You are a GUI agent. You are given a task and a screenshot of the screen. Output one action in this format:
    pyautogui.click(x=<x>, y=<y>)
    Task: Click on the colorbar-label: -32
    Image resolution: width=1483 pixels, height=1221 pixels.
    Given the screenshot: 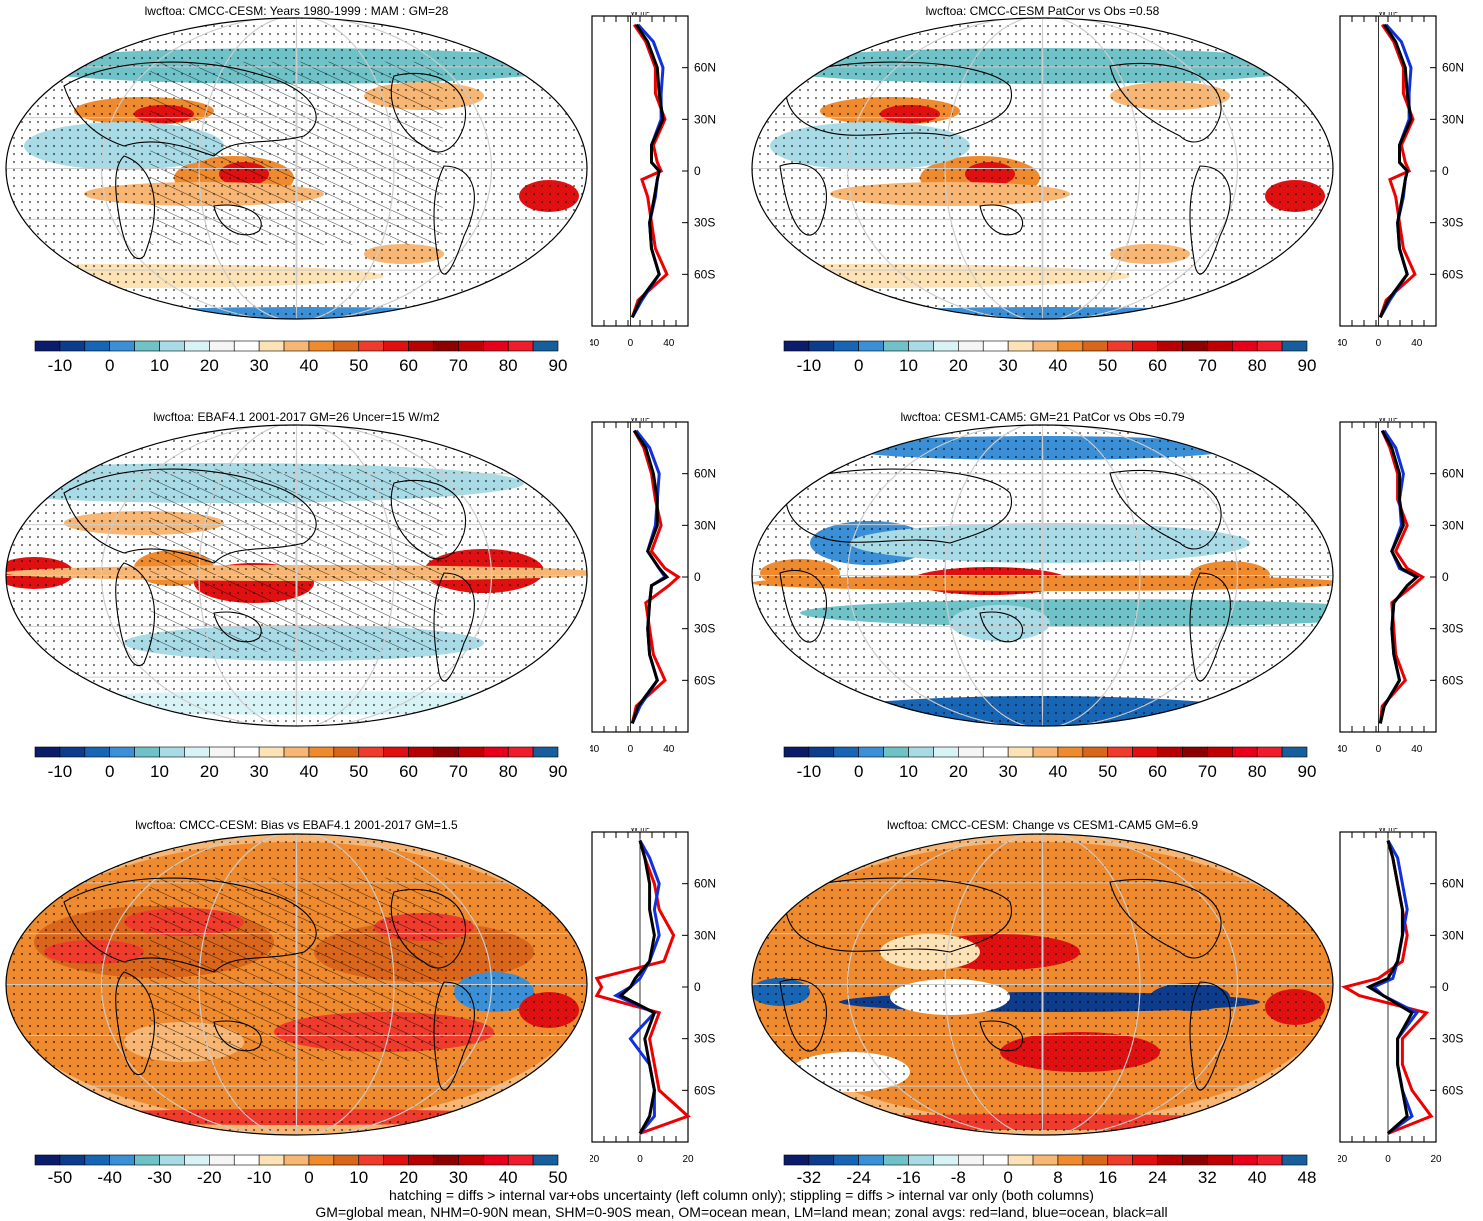 What is the action you would take?
    pyautogui.click(x=809, y=1177)
    